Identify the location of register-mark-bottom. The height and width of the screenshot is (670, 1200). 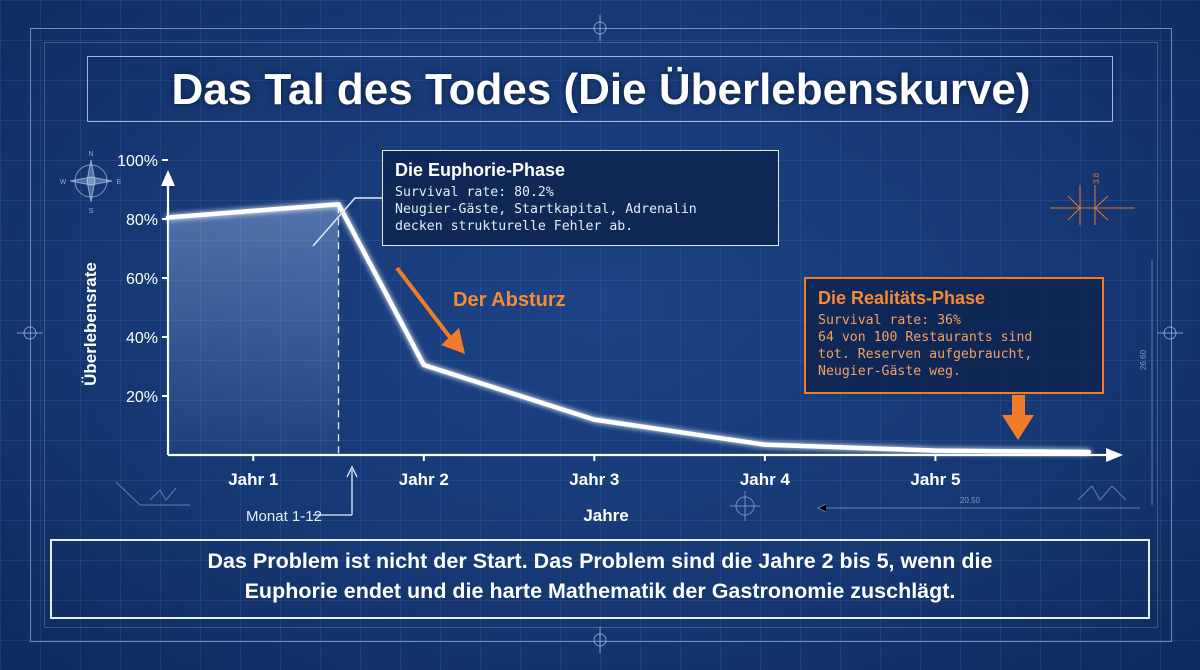
(600, 640).